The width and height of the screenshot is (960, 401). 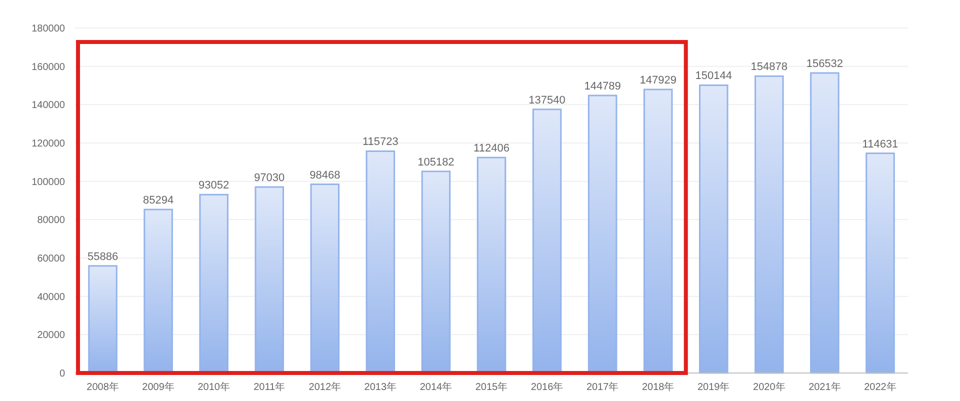 I want to click on data-label: 115723, so click(x=380, y=142).